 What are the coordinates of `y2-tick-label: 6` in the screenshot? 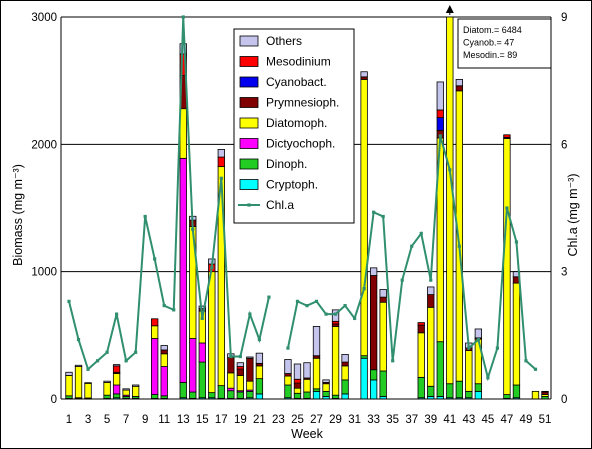 It's located at (564, 145).